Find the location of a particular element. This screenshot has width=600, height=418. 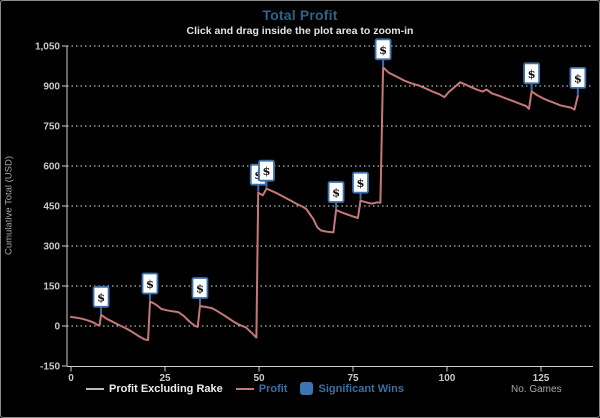

y-tick-label: -150 is located at coordinates (50, 367).